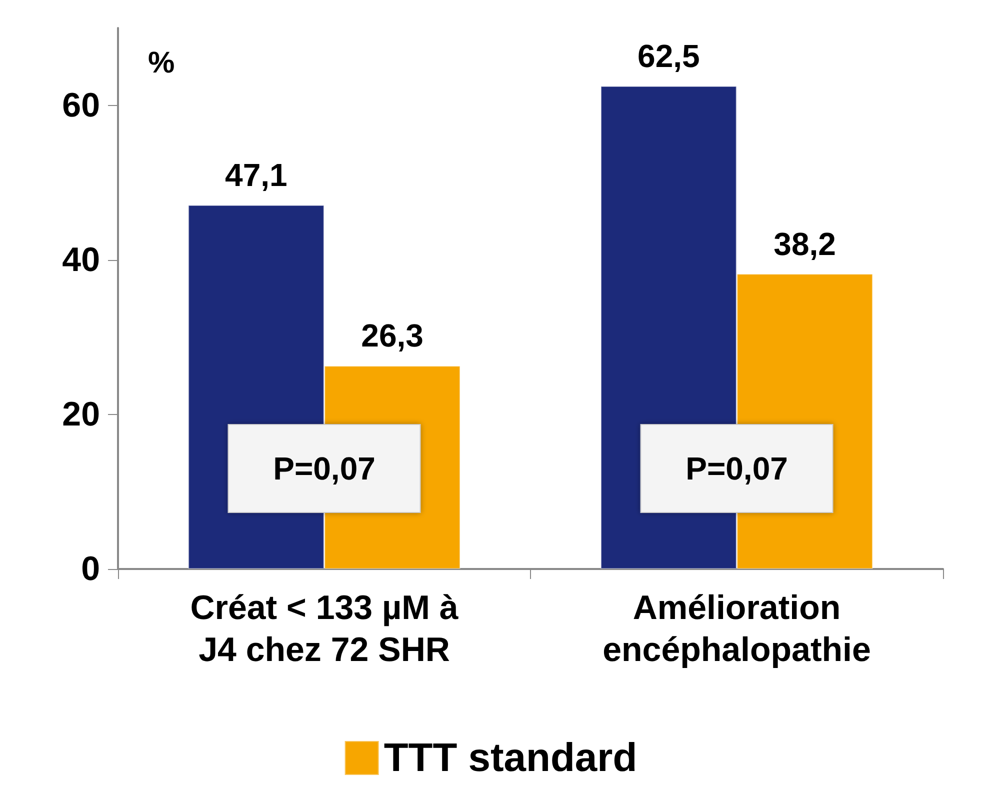 The width and height of the screenshot is (981, 791). What do you see at coordinates (805, 244) in the screenshot?
I see `data-label: 38,2` at bounding box center [805, 244].